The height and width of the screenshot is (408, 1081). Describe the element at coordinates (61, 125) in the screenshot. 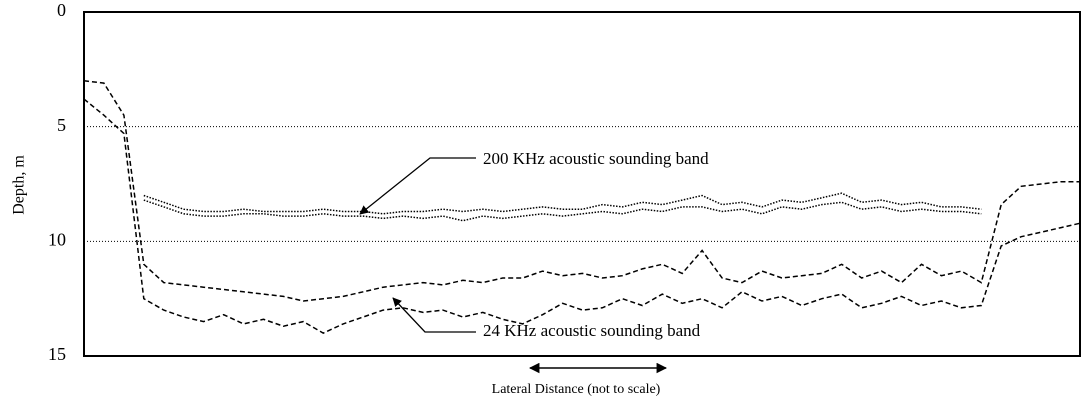

I see `y-tick-label: 5` at that location.